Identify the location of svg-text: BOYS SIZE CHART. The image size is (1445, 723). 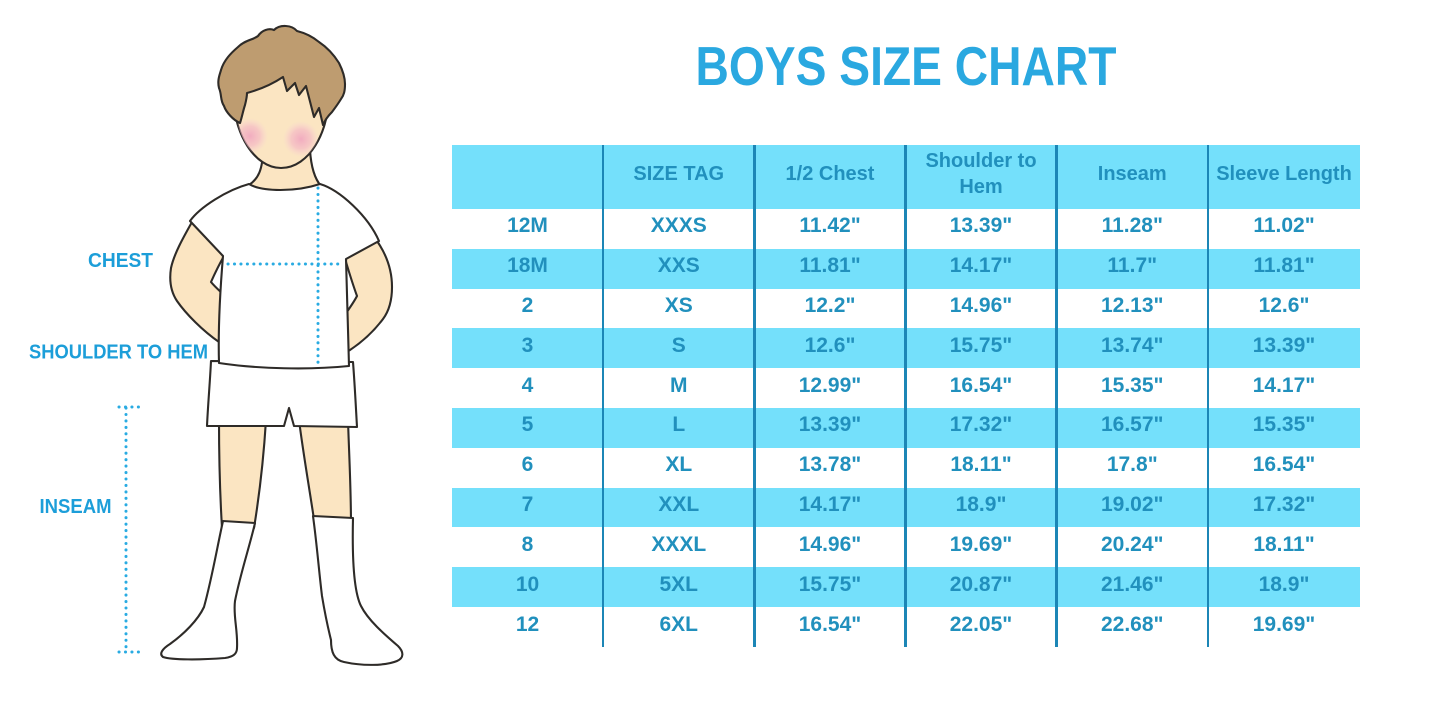
(906, 66).